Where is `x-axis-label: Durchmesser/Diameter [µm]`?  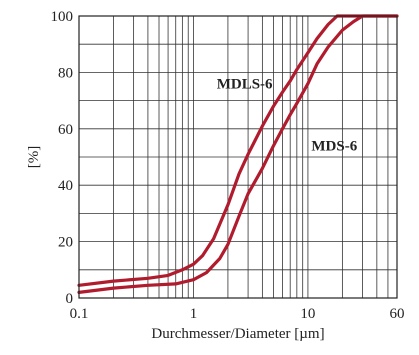
x-axis-label: Durchmesser/Diameter [µm] is located at coordinates (237, 334).